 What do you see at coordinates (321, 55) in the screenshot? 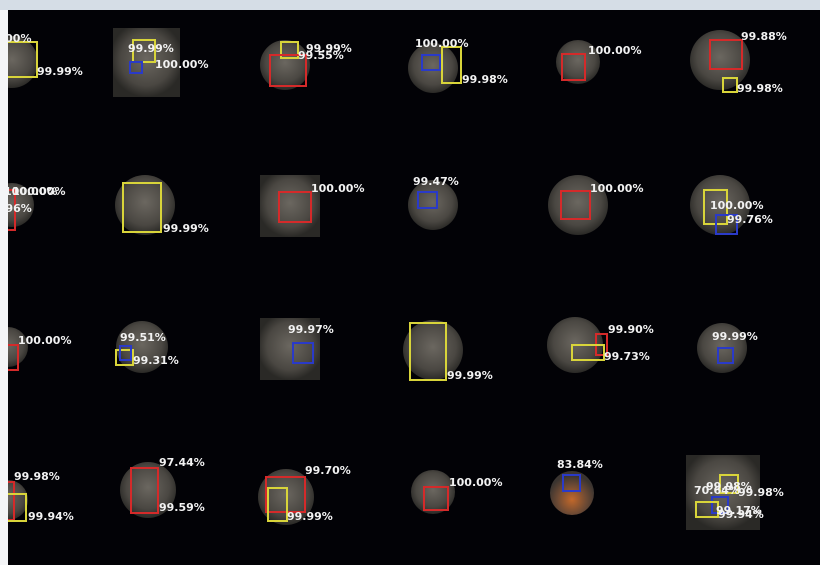
I see `confidence-label: 99.55%` at bounding box center [321, 55].